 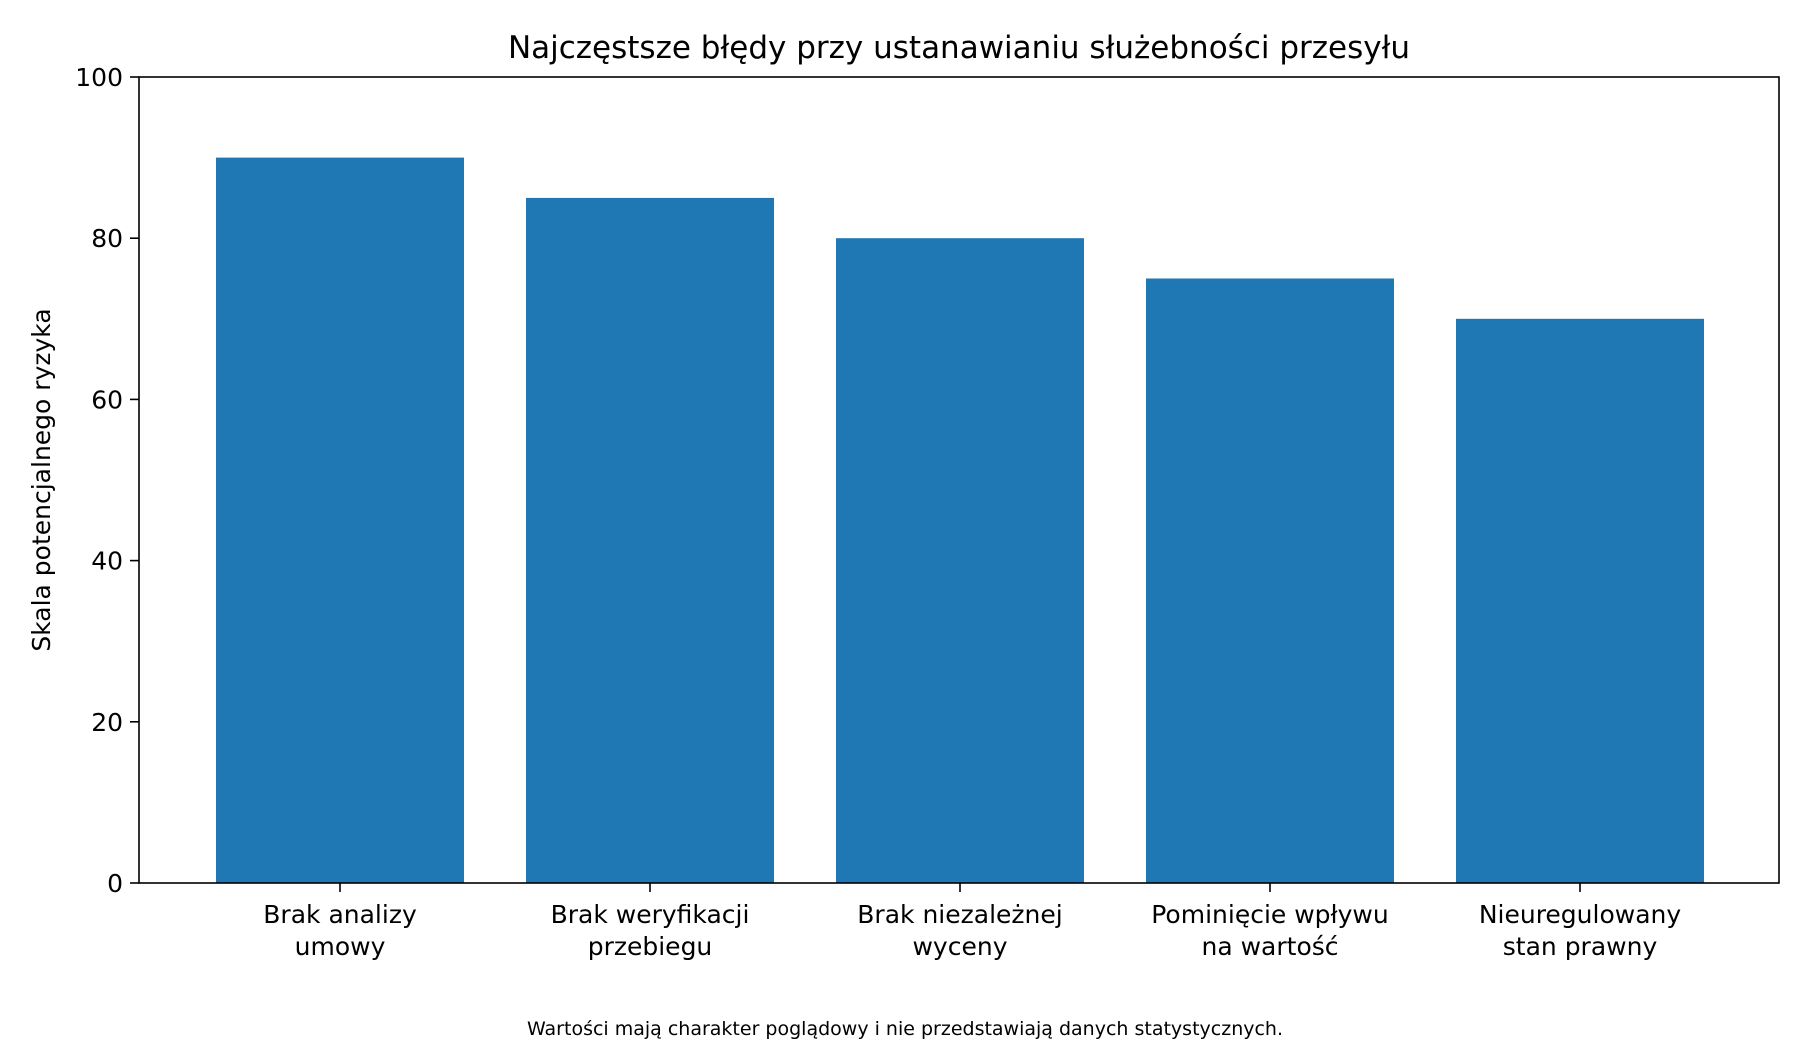 I want to click on y-tick-label: 80, so click(x=107, y=238).